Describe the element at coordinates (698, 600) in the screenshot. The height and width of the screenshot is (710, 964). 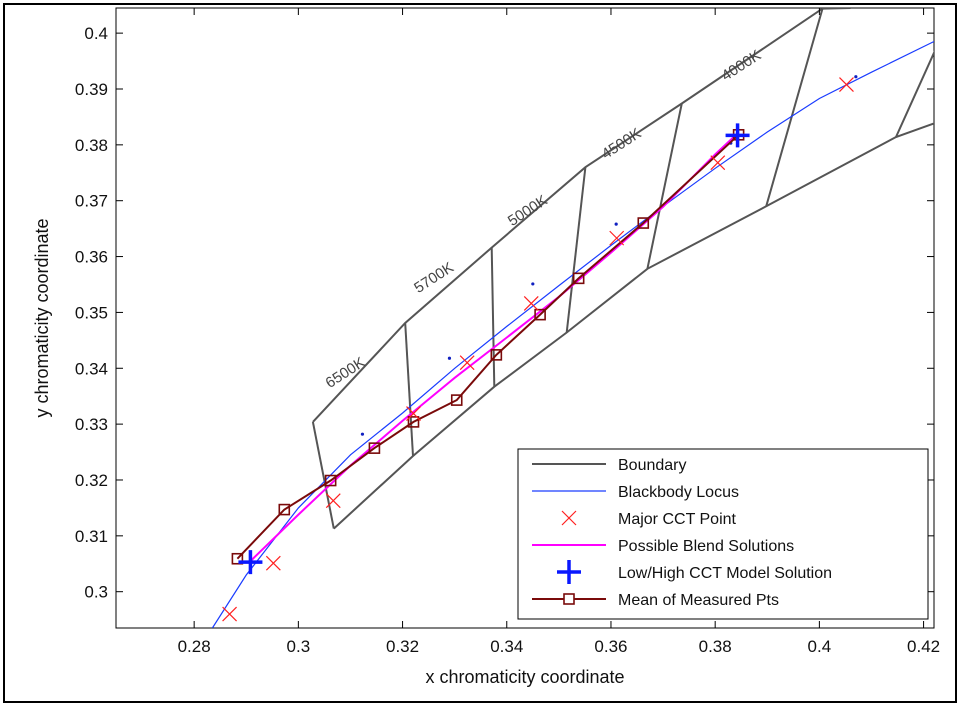
I see `legend-label-measured: Mean of Measured Pts` at that location.